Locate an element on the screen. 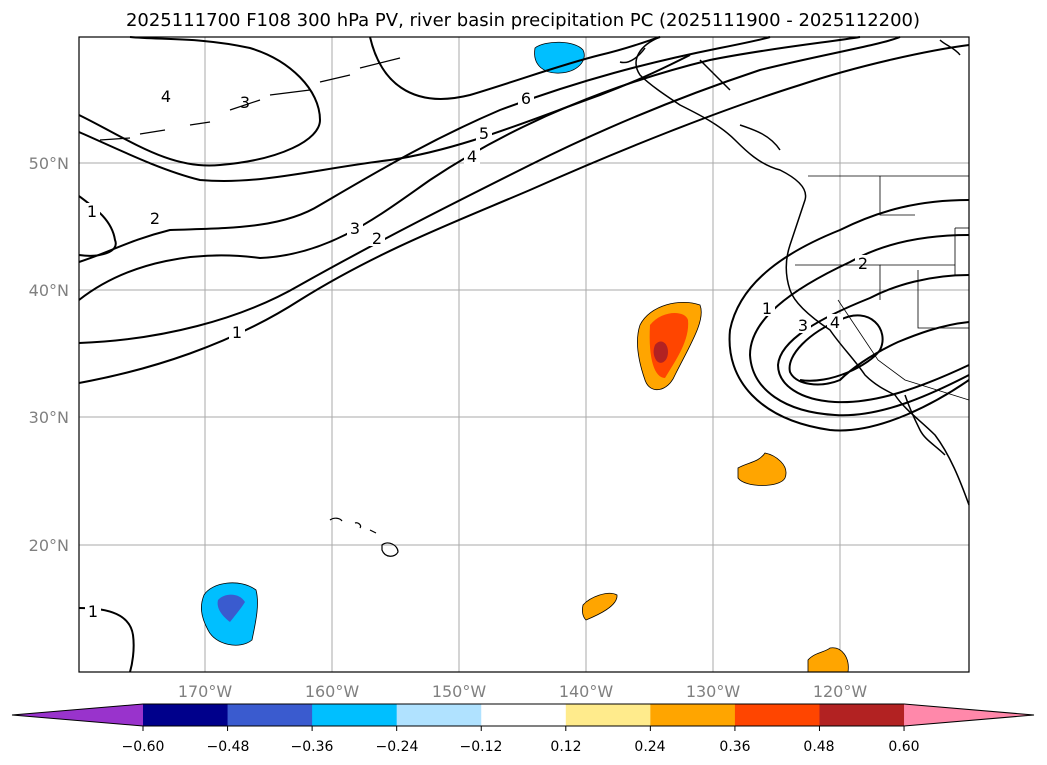 Image resolution: width=1047 pixels, height=765 pixels. lon-labels: 170°W 160°W 150°W 140°W 130°W 120°W is located at coordinates (523, 691).